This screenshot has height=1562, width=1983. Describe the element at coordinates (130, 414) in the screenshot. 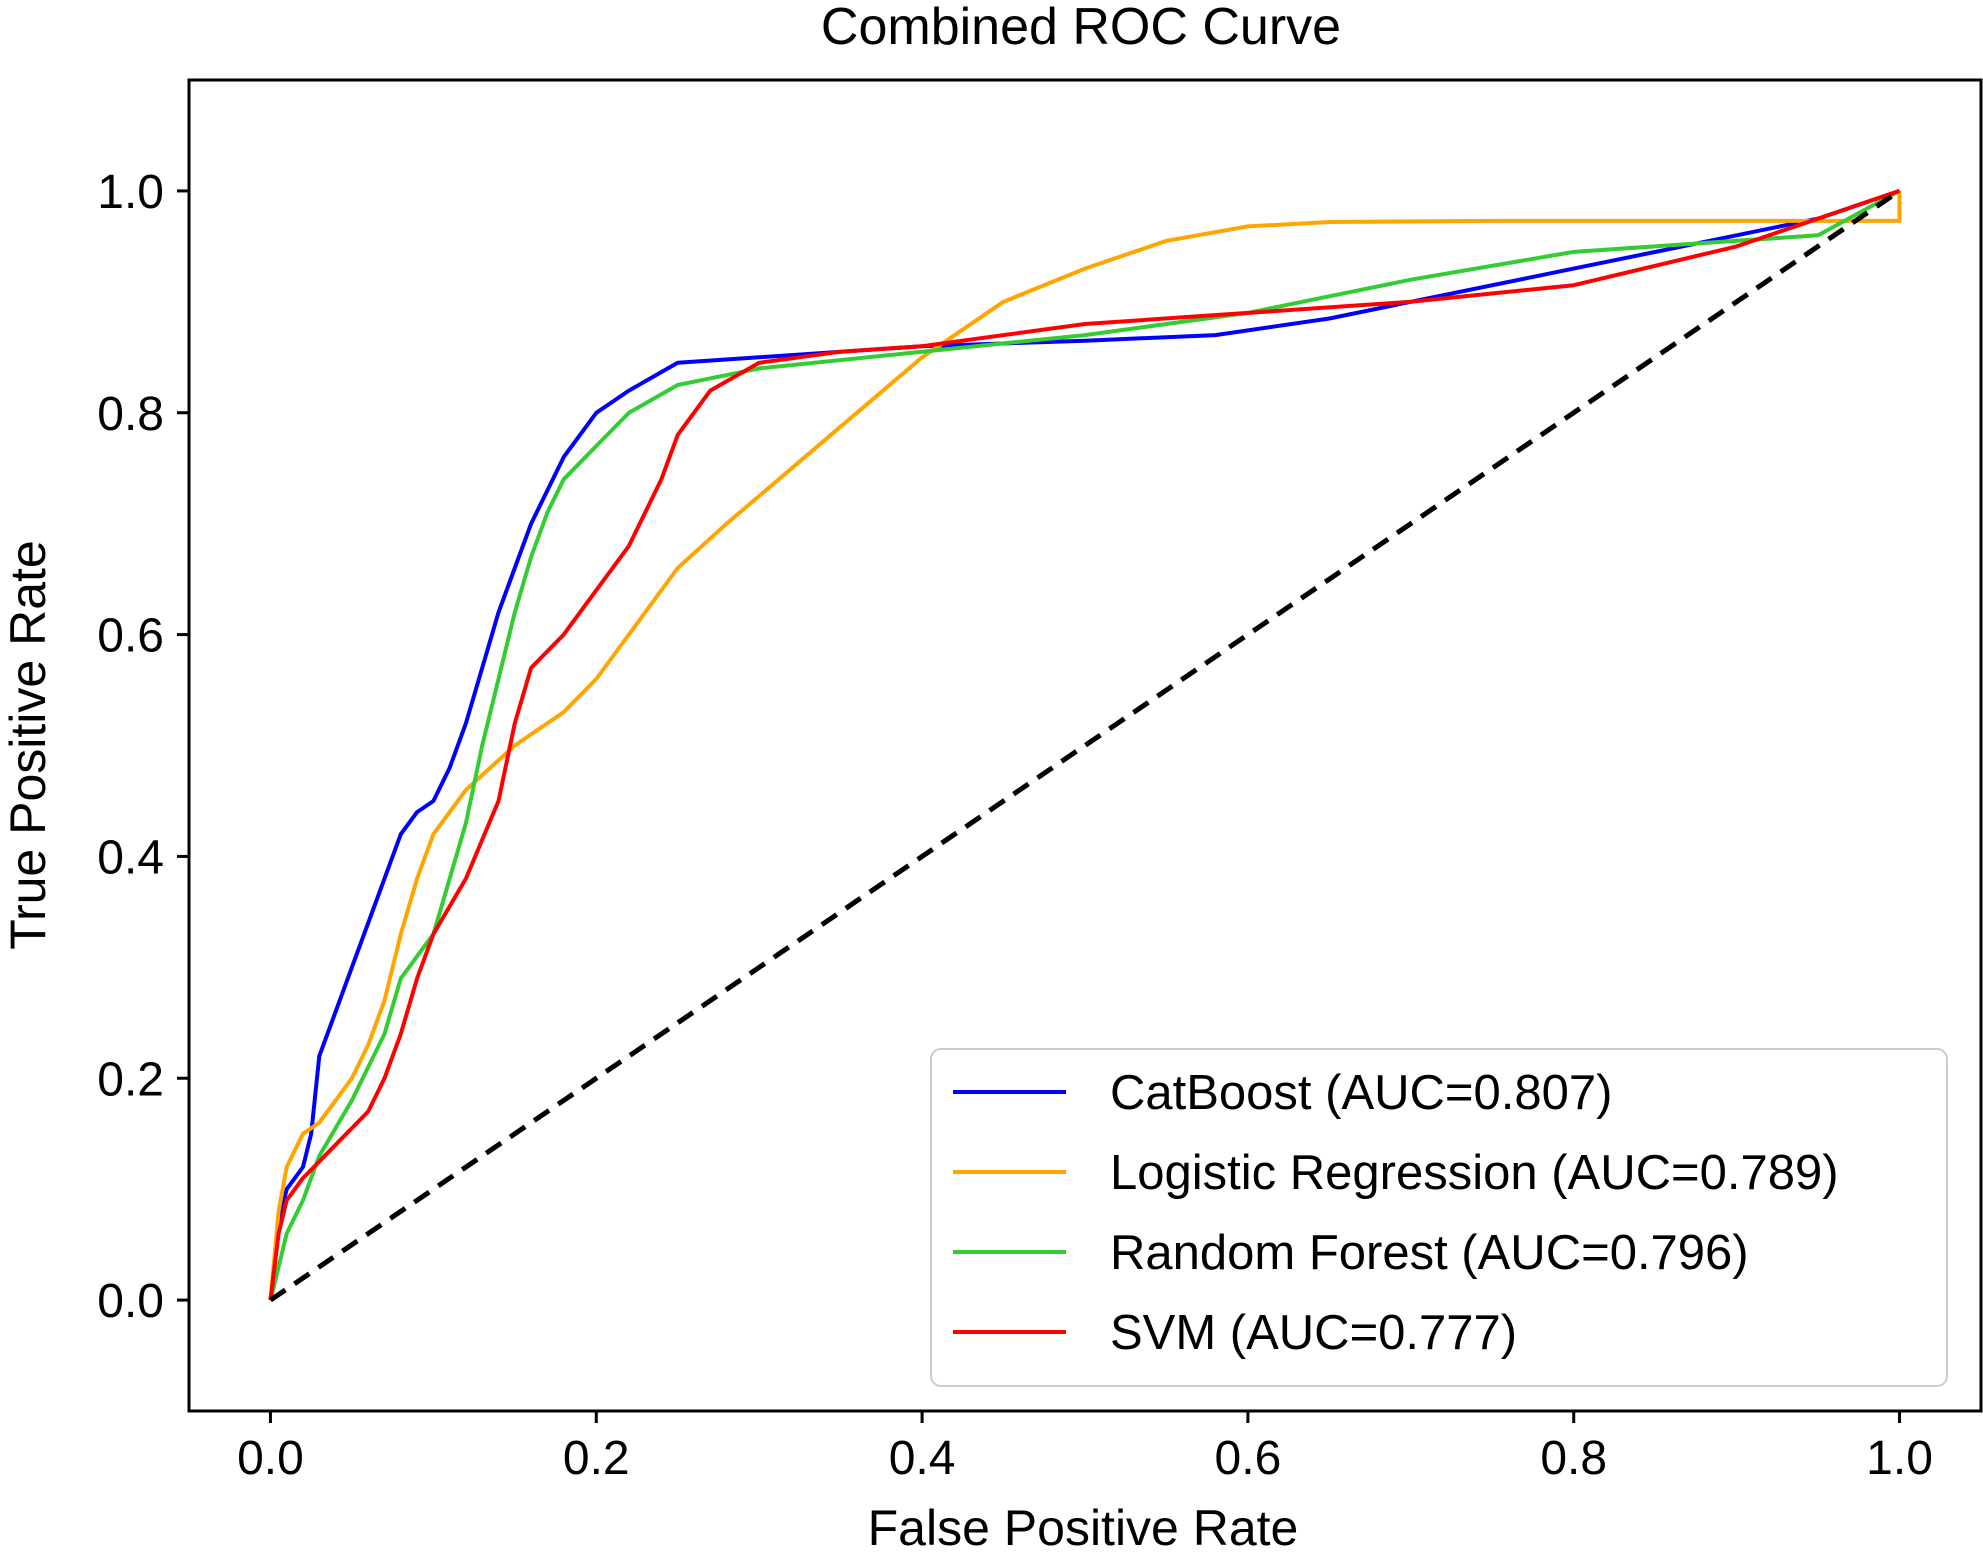

I see `y-tick-label: 0.8` at that location.